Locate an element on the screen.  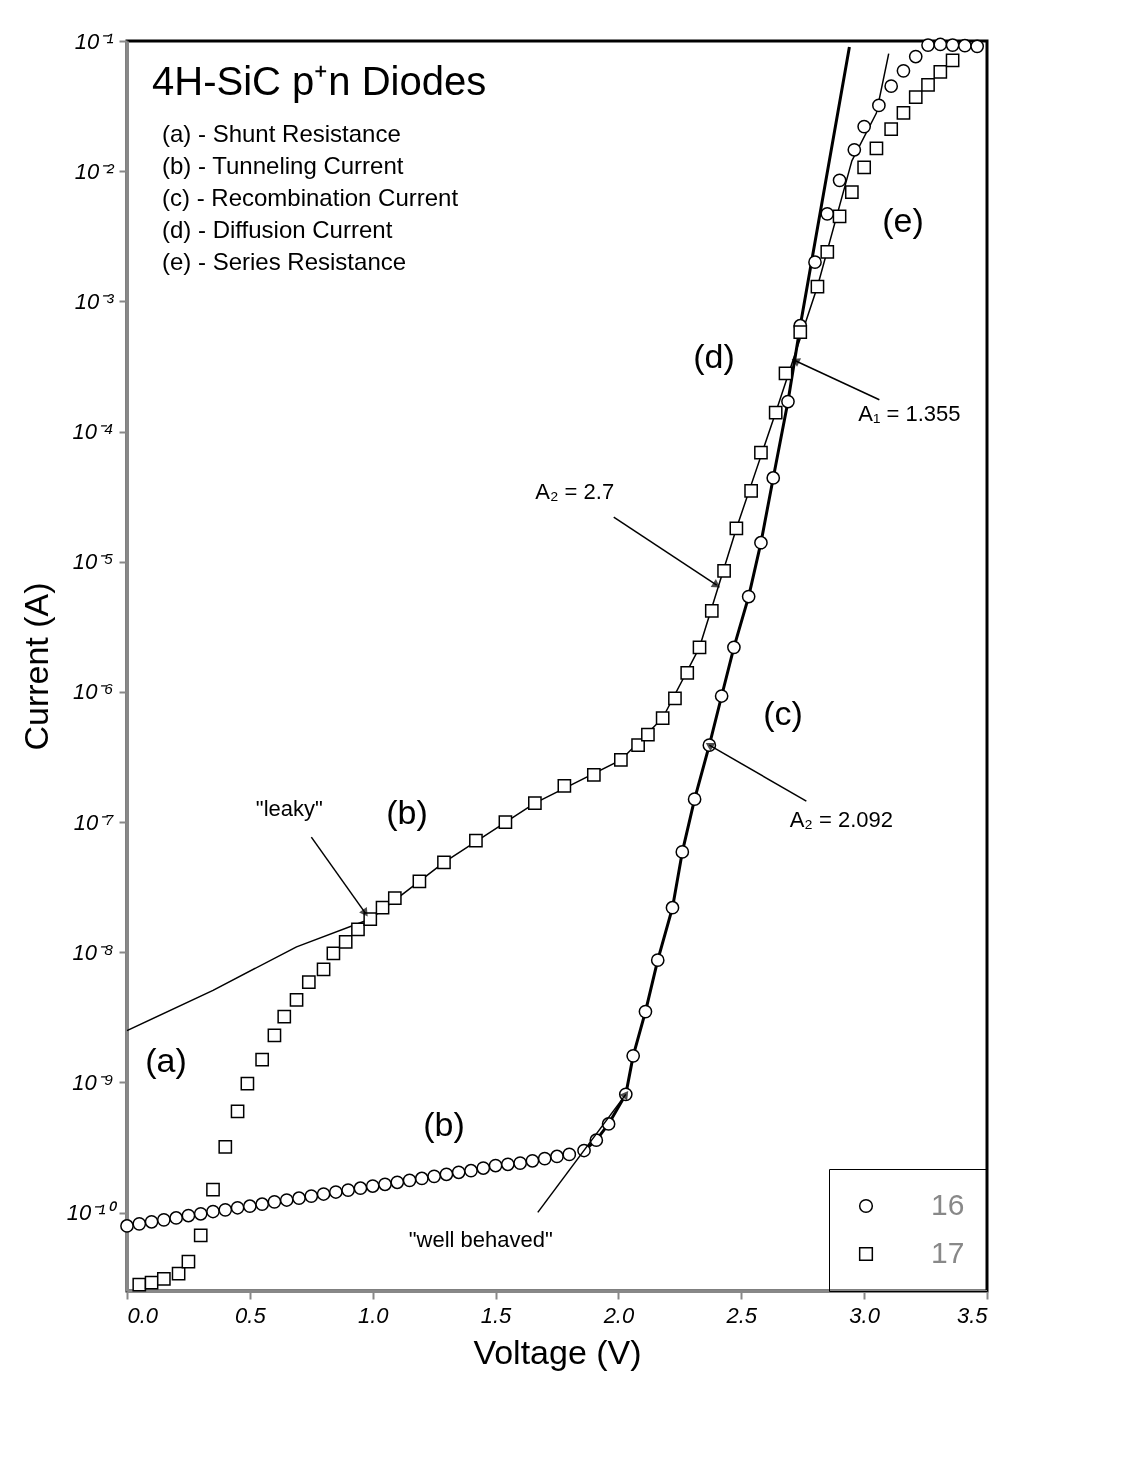
legend-label: 16 is located at coordinates (948, 1204).